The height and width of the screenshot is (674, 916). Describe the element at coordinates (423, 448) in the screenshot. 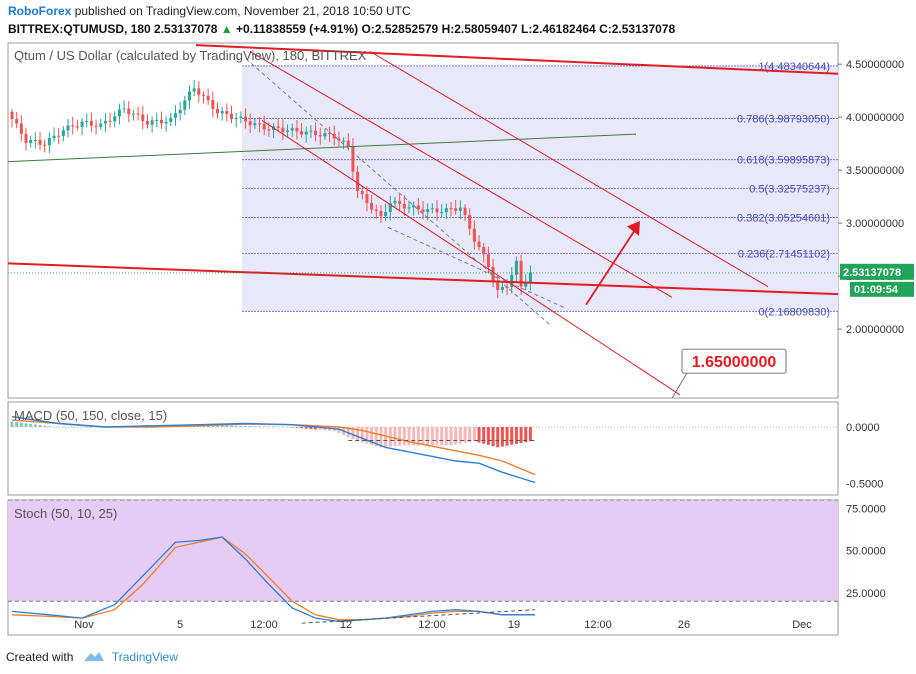

I see `macd-pane-frame` at that location.